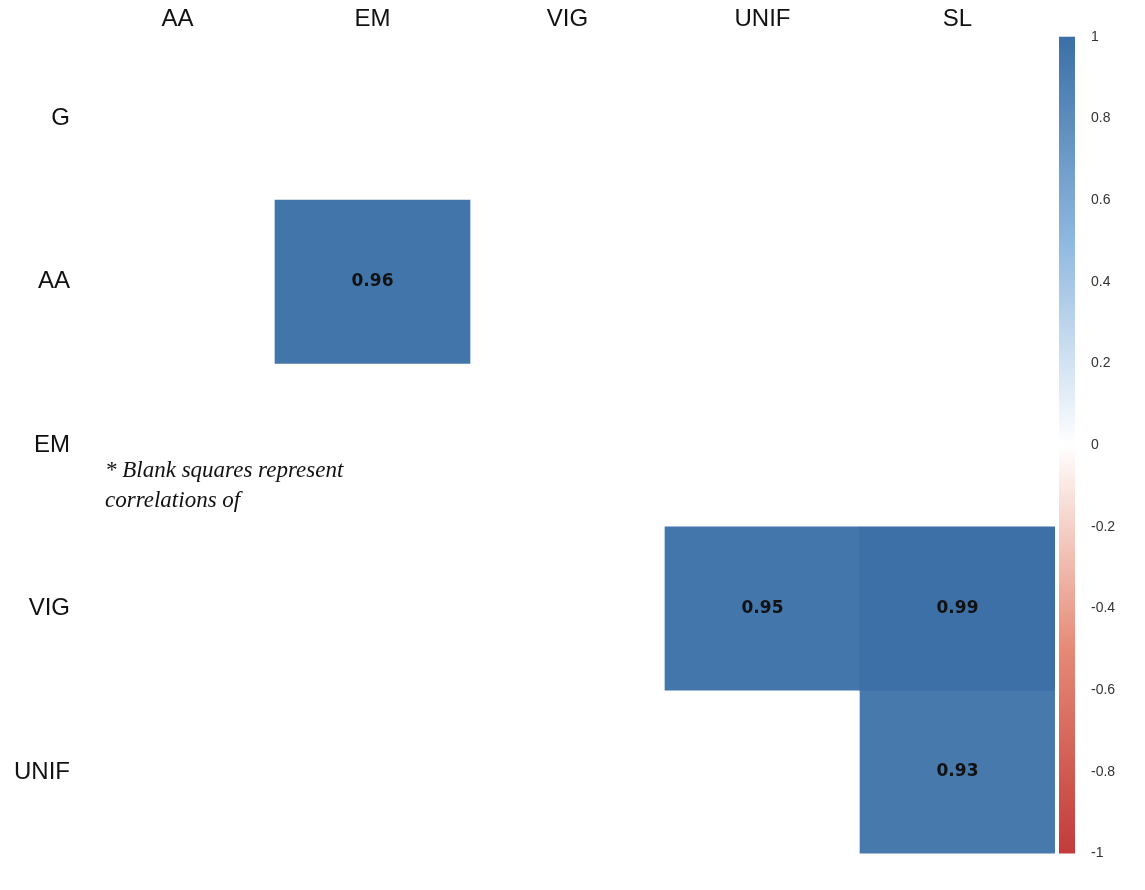  What do you see at coordinates (1101, 117) in the screenshot?
I see `color-bar-label: 0.8` at bounding box center [1101, 117].